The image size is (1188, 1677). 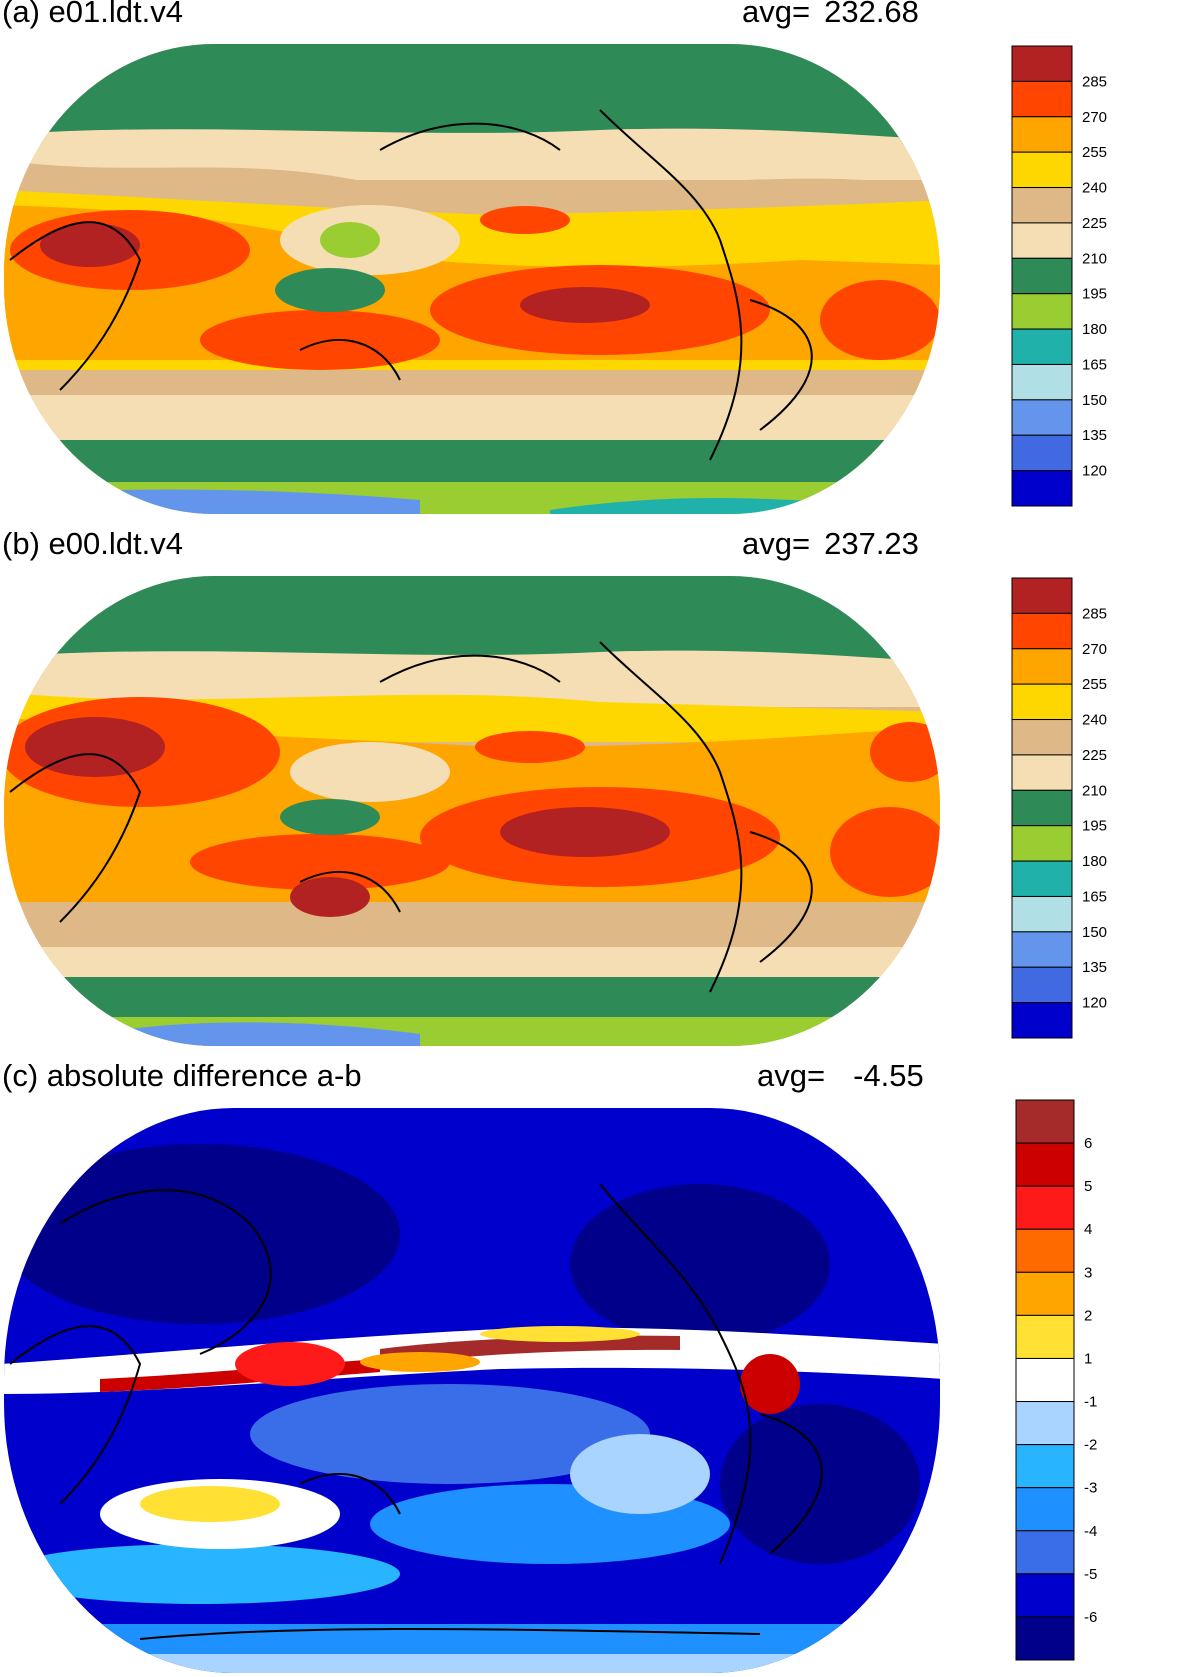 What do you see at coordinates (1094, 258) in the screenshot?
I see `panel-a-colorbar-label: 210` at bounding box center [1094, 258].